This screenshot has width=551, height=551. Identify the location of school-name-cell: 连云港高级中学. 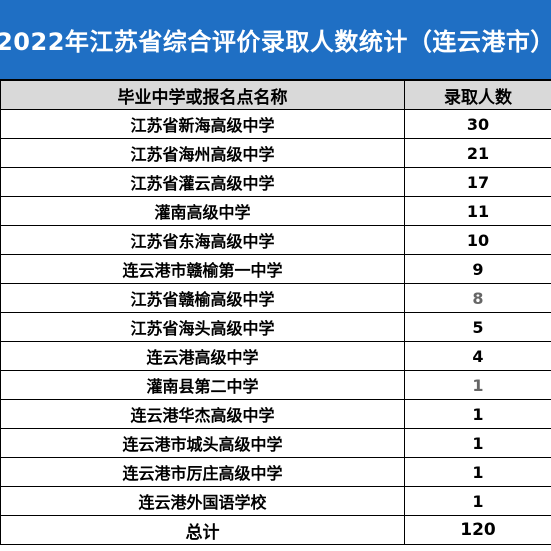
(202, 356).